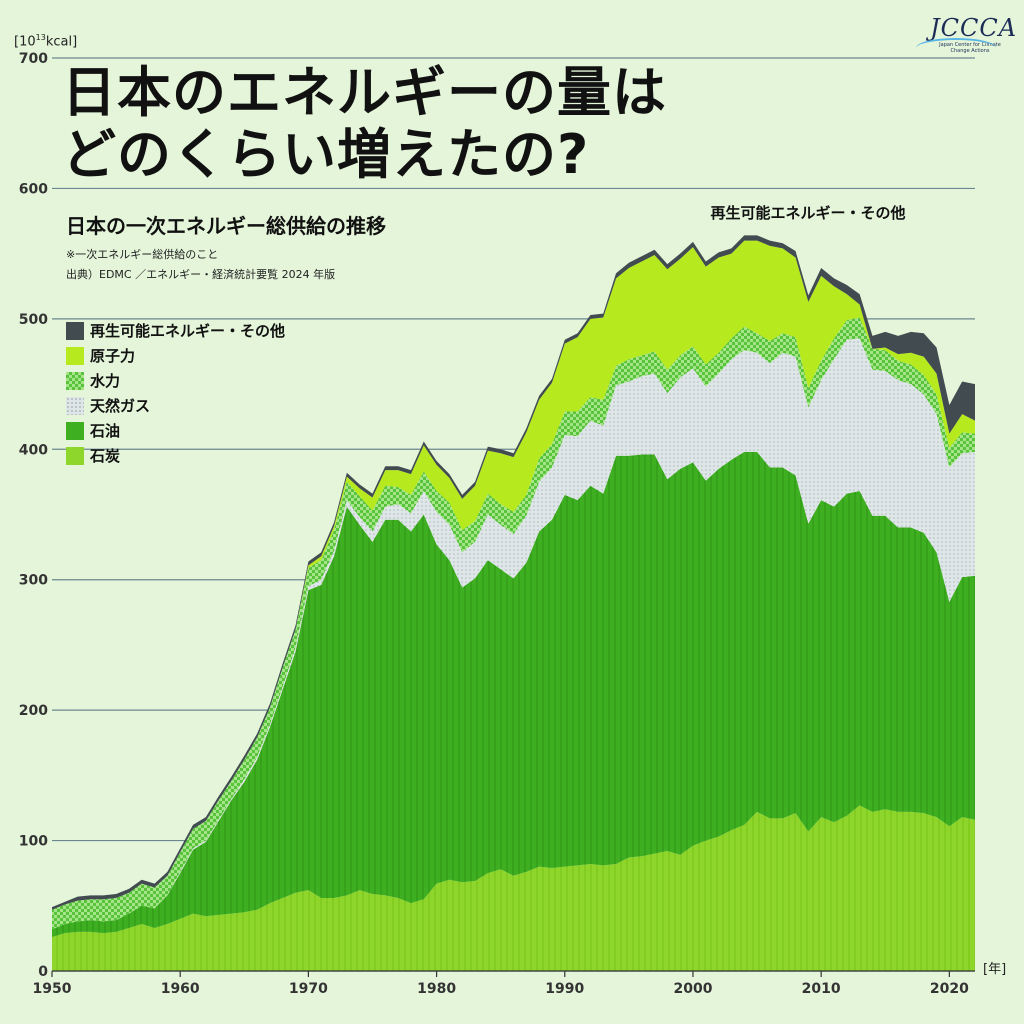  I want to click on x-tick-label: 1990, so click(564, 989).